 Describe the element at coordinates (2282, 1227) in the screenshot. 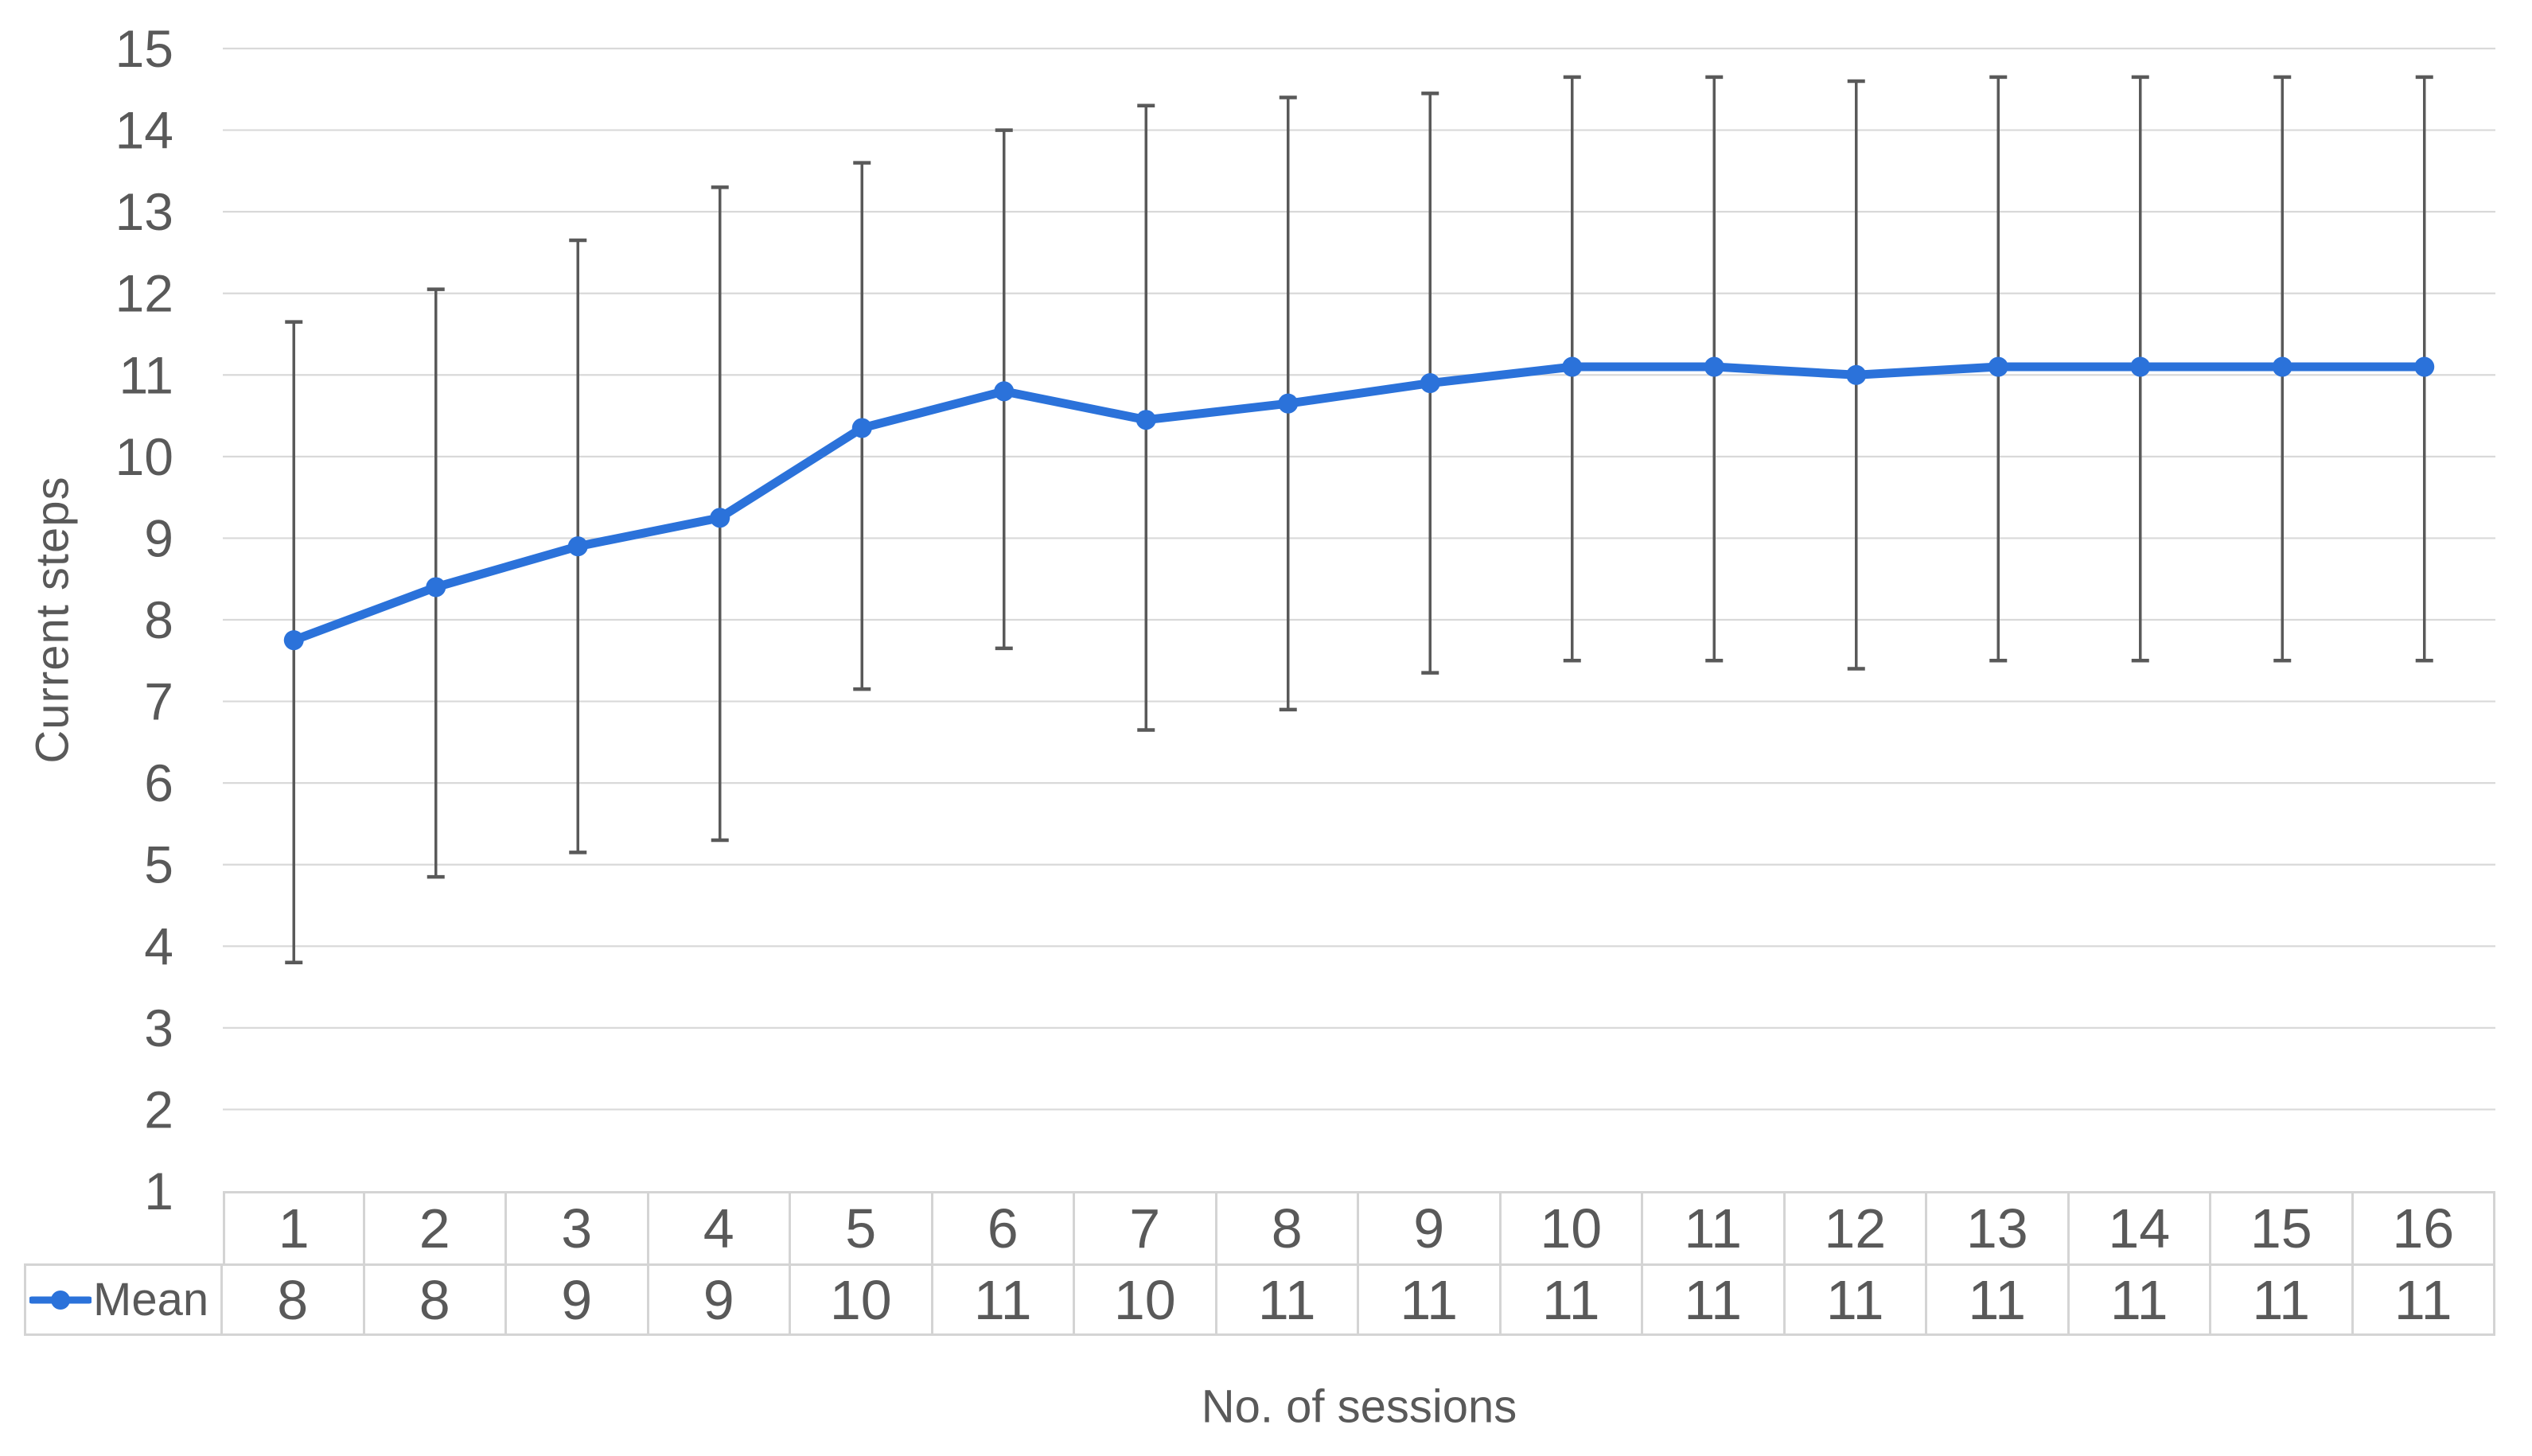

I see `table-header-cell: 15` at that location.